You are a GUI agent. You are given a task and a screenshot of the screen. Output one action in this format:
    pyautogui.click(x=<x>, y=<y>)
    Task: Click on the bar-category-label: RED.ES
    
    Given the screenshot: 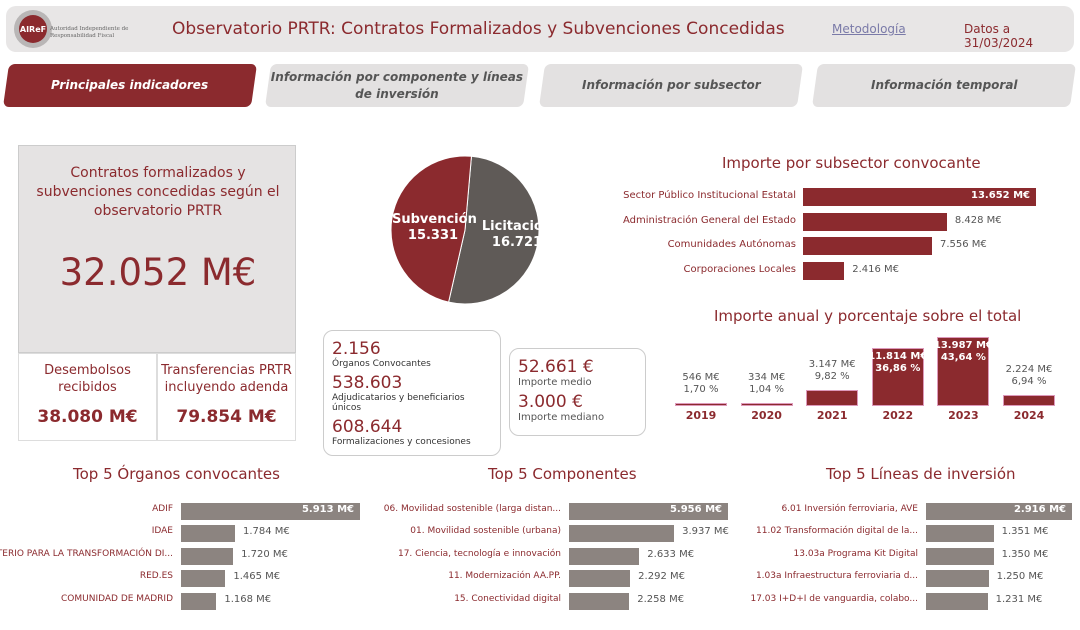 What is the action you would take?
    pyautogui.click(x=156, y=576)
    